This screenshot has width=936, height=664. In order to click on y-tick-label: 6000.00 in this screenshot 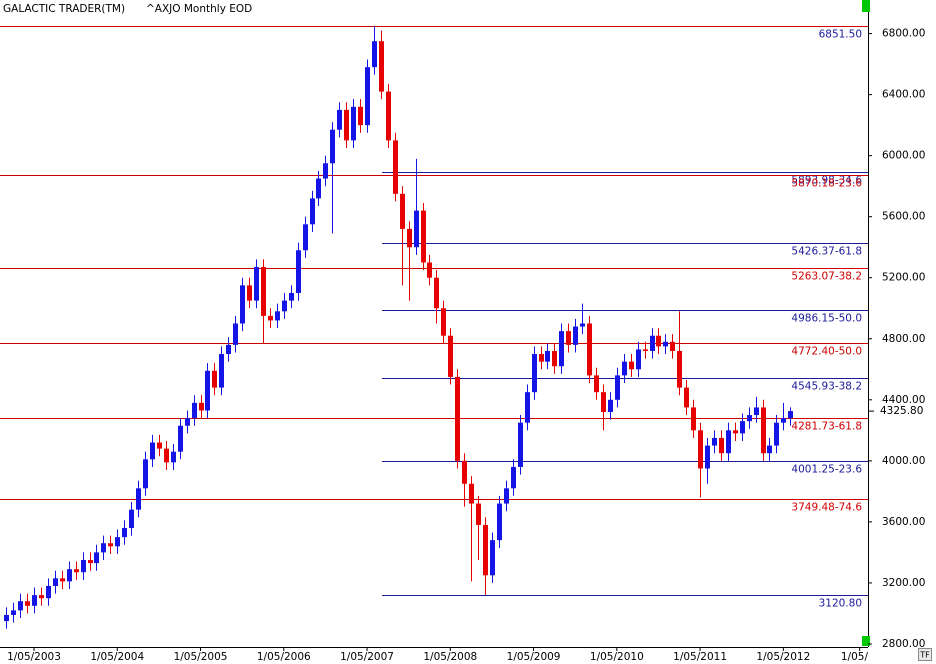, I will do `click(903, 156)`.